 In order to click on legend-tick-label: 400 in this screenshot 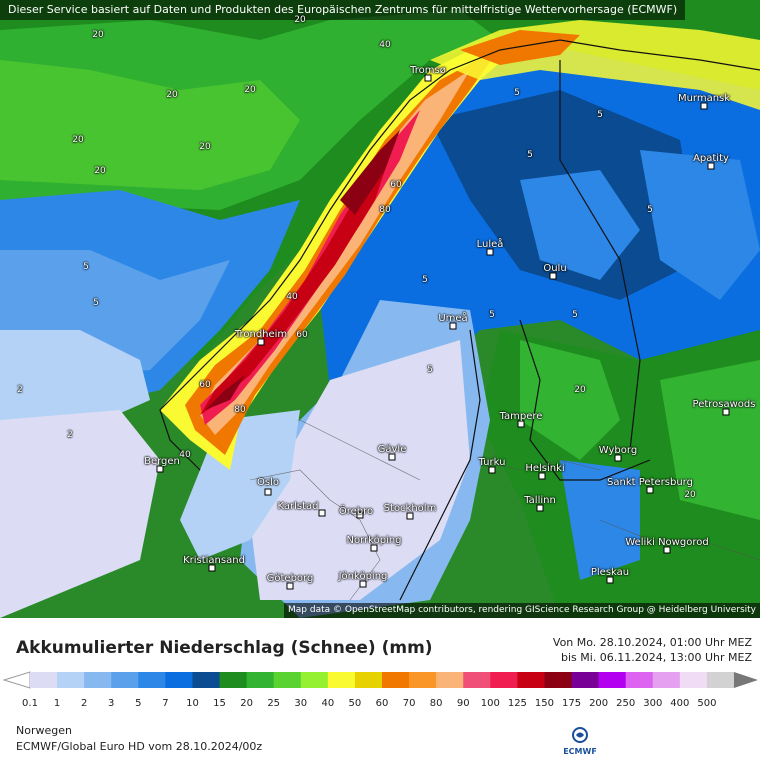, I will do `click(679, 703)`.